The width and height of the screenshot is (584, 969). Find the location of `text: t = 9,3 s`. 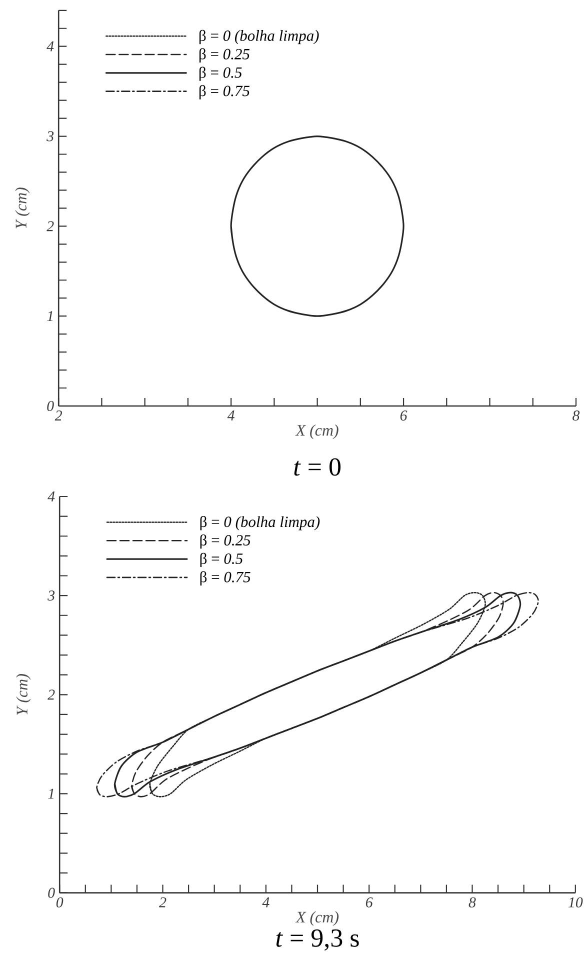

text: t = 9,3 s is located at coordinates (317, 940).